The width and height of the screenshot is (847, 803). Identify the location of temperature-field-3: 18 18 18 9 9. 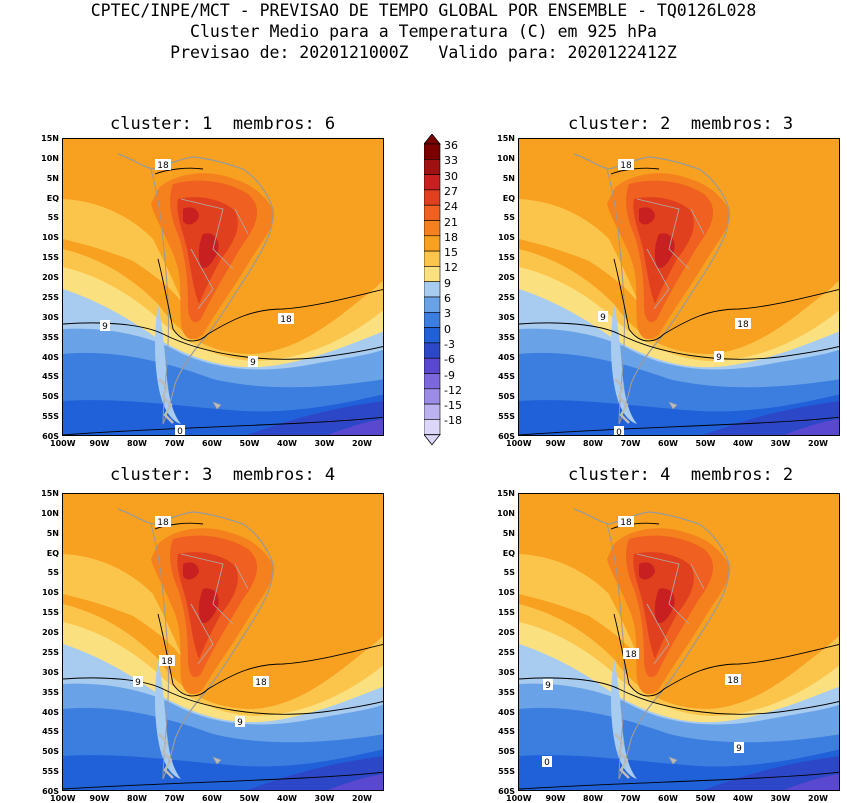
(223, 642).